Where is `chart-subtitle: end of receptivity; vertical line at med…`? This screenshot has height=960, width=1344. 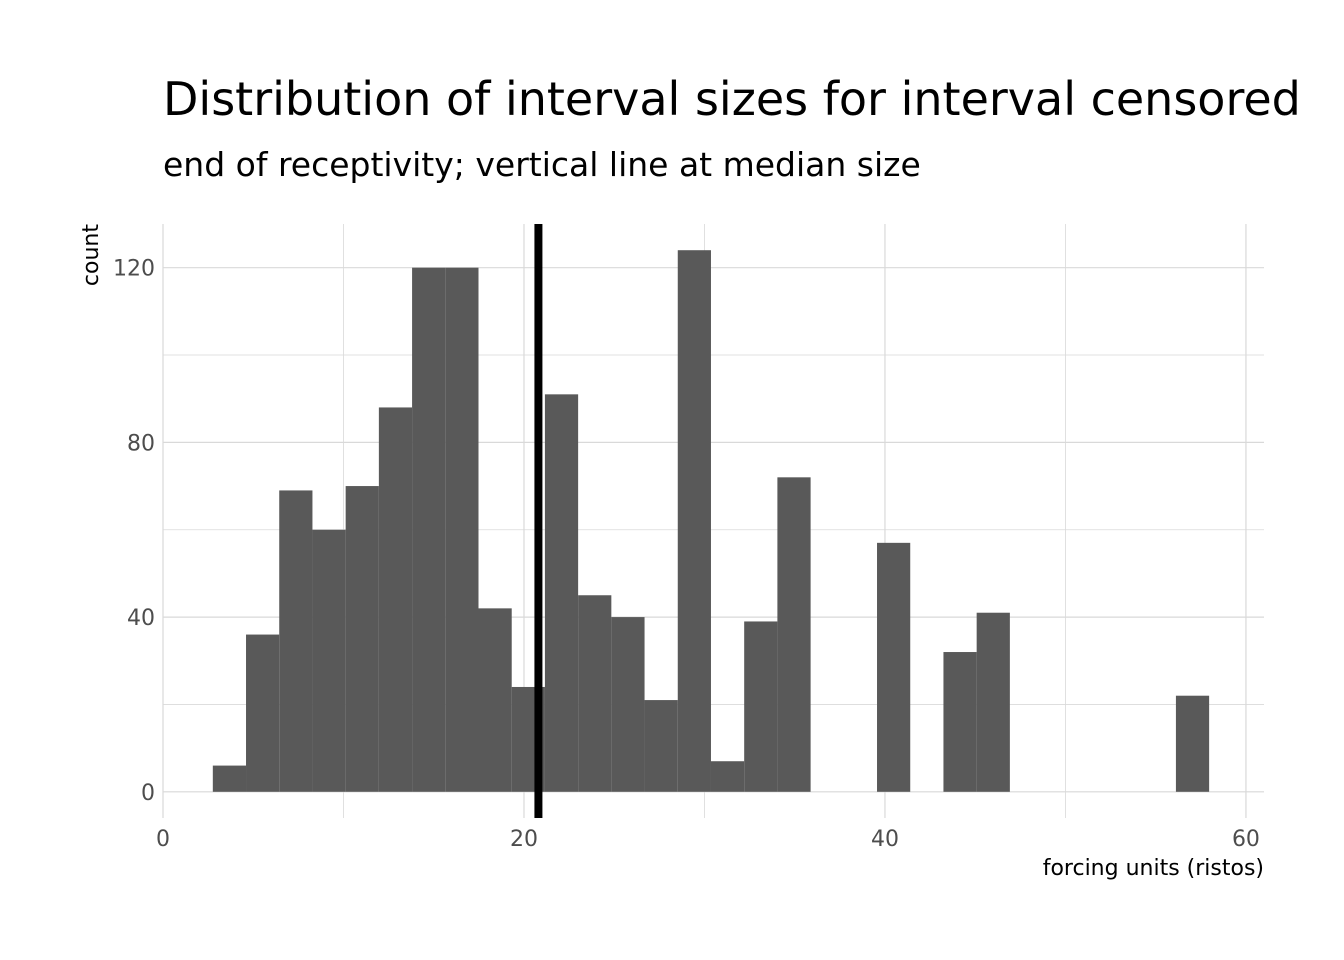
chart-subtitle: end of receptivity; vertical line at med… is located at coordinates (542, 164).